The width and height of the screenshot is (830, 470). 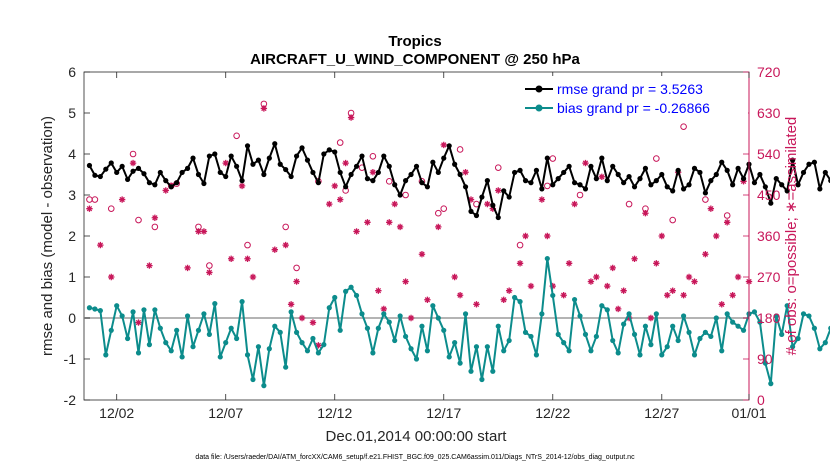 I want to click on y-tick-label: 0, so click(x=72, y=318).